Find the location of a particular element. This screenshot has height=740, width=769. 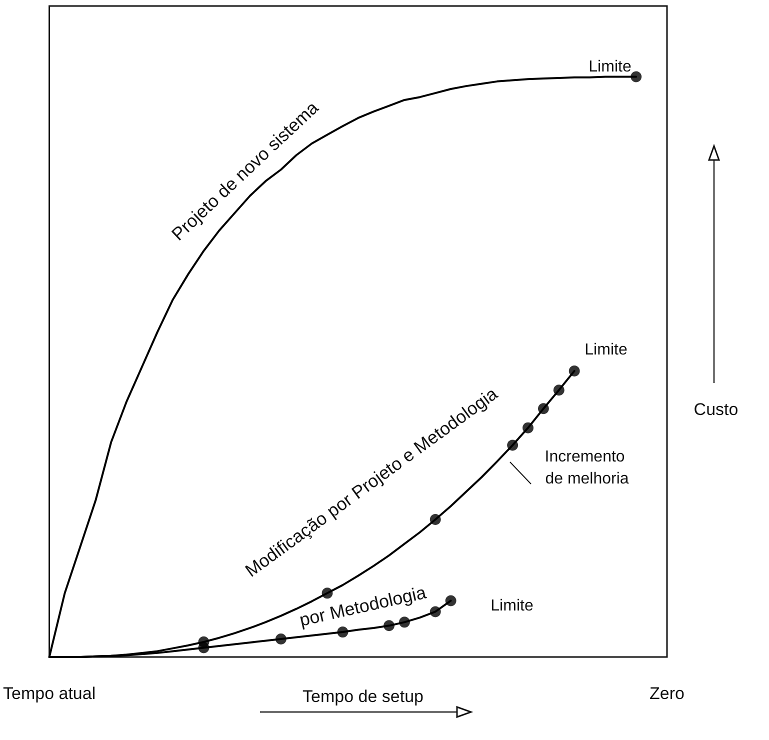

y-axis-title: Custo is located at coordinates (716, 410).